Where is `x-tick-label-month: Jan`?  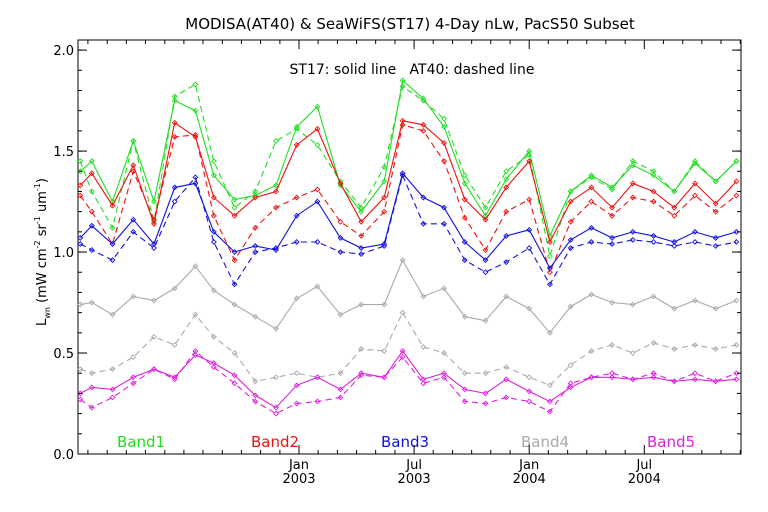
x-tick-label-month: Jan is located at coordinates (298, 465).